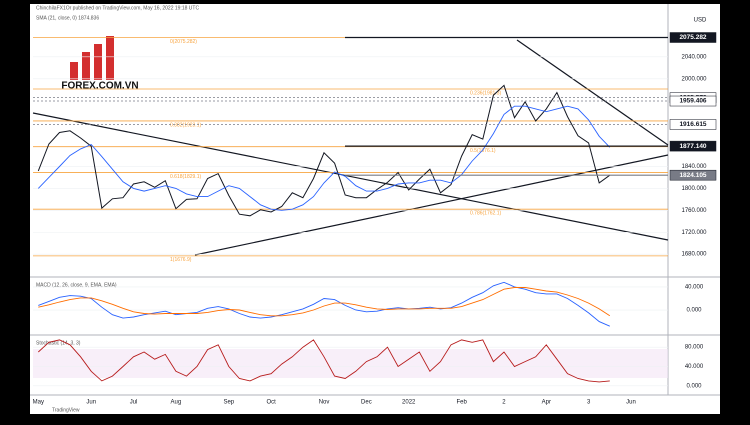 Image resolution: width=750 pixels, height=425 pixels. Describe the element at coordinates (176, 403) in the screenshot. I see `x-tick-label: Aug` at that location.